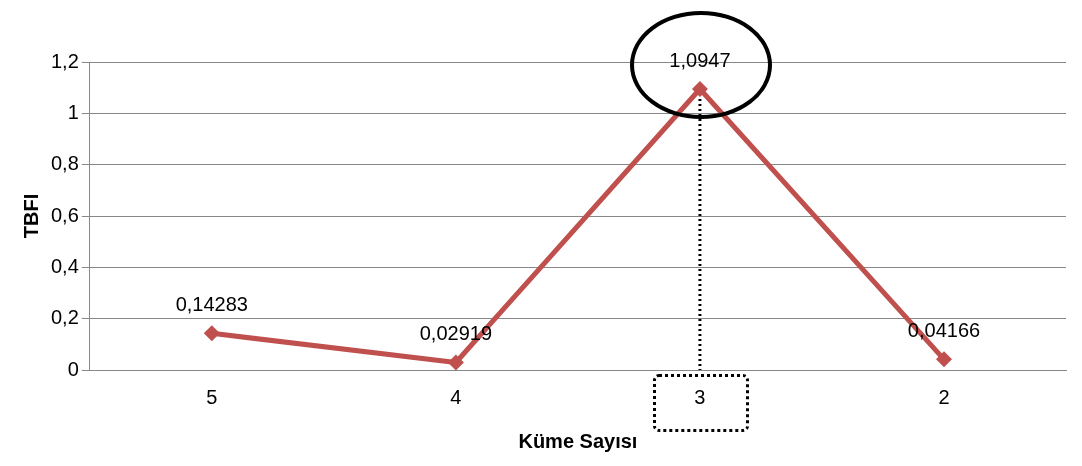  Describe the element at coordinates (211, 303) in the screenshot. I see `data-label: 0,14283` at that location.